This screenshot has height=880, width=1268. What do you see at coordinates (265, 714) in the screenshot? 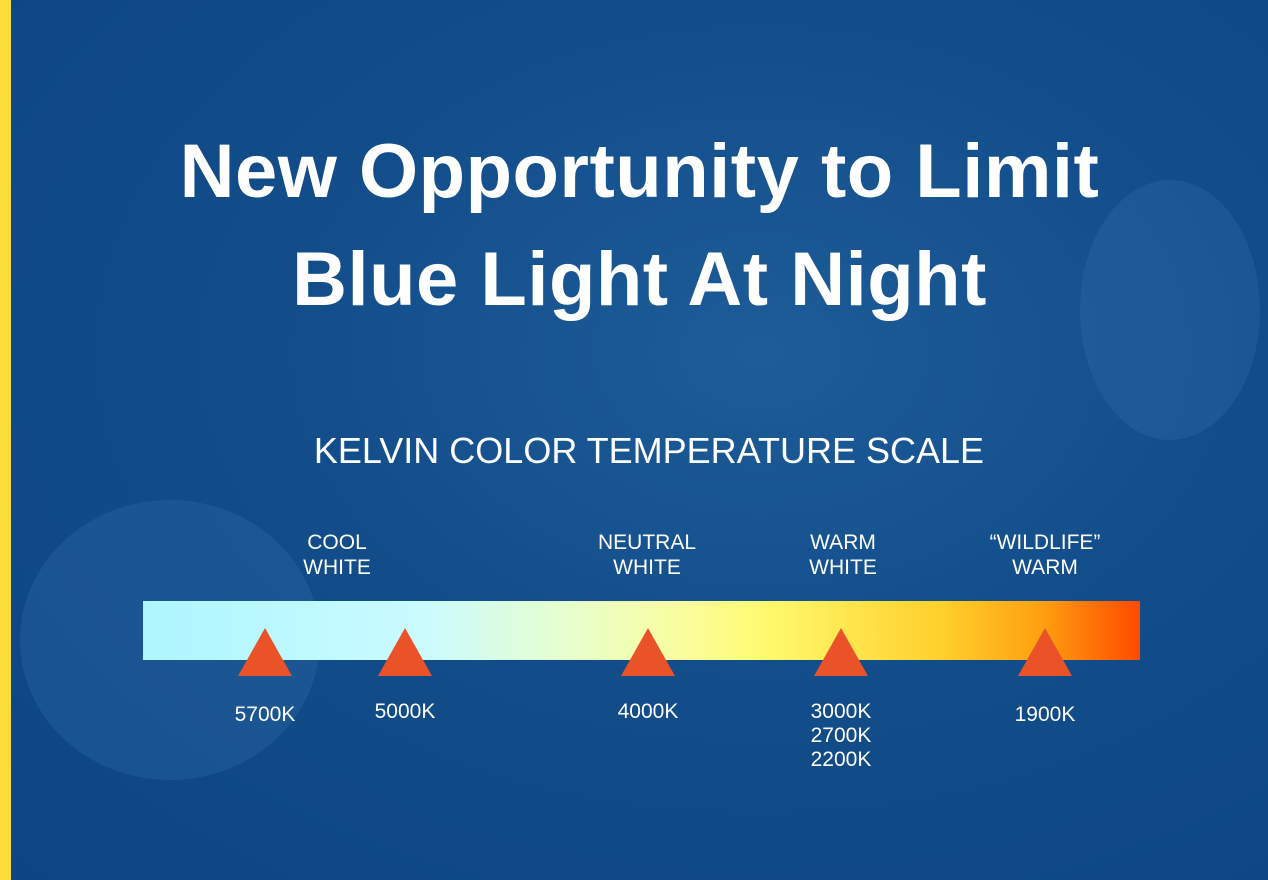
I see `kelvin-value: 5700K` at bounding box center [265, 714].